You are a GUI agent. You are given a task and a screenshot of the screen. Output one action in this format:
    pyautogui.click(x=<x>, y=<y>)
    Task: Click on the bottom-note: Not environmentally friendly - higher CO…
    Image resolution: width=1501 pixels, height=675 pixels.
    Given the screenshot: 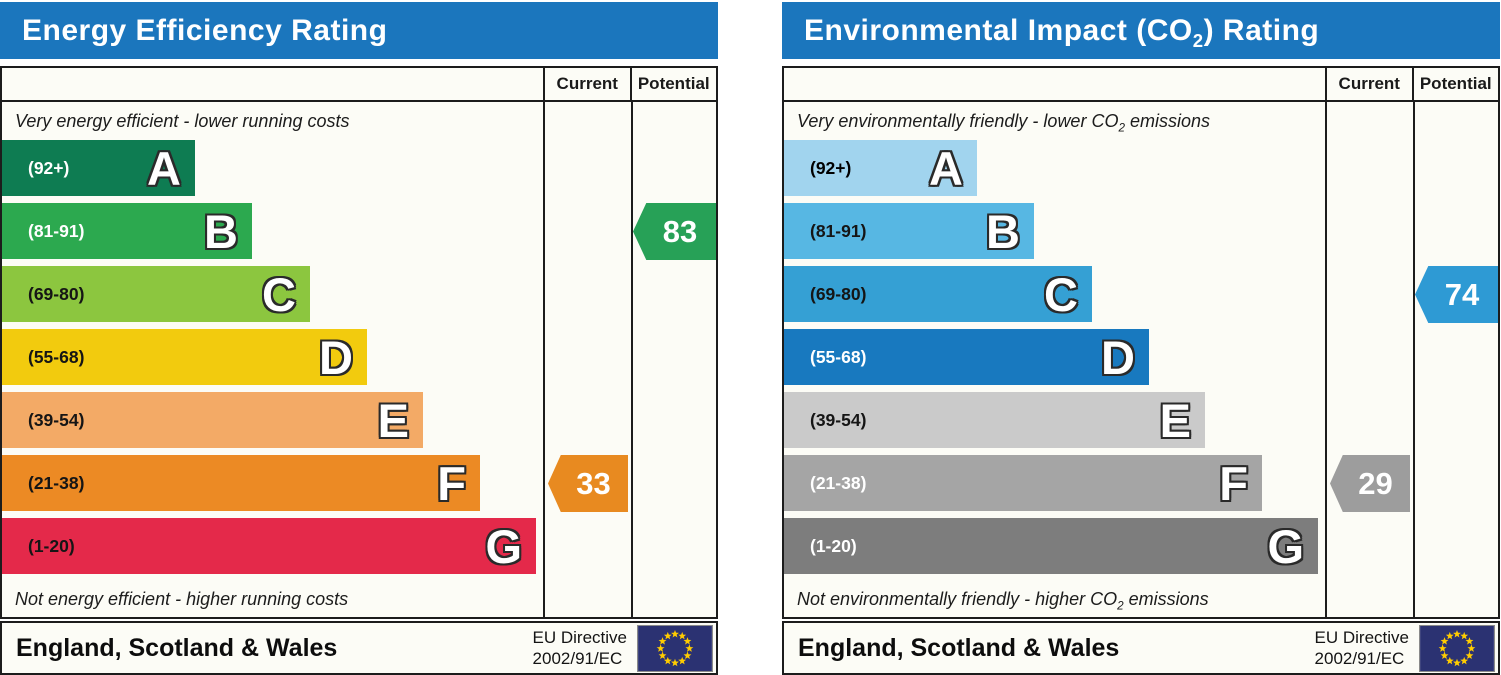 What is the action you would take?
    pyautogui.click(x=1003, y=600)
    